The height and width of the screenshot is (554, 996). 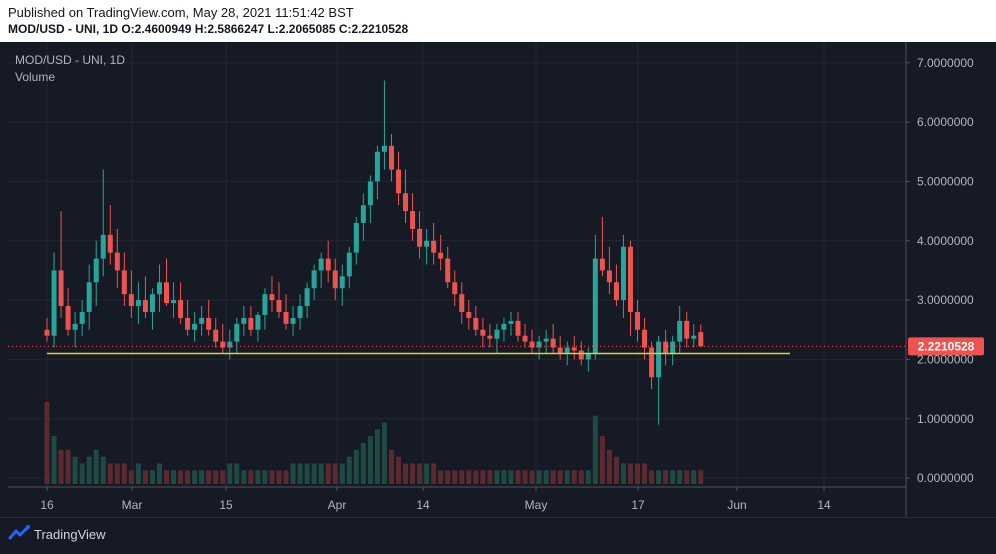 What do you see at coordinates (498, 535) in the screenshot?
I see `footer-bar` at bounding box center [498, 535].